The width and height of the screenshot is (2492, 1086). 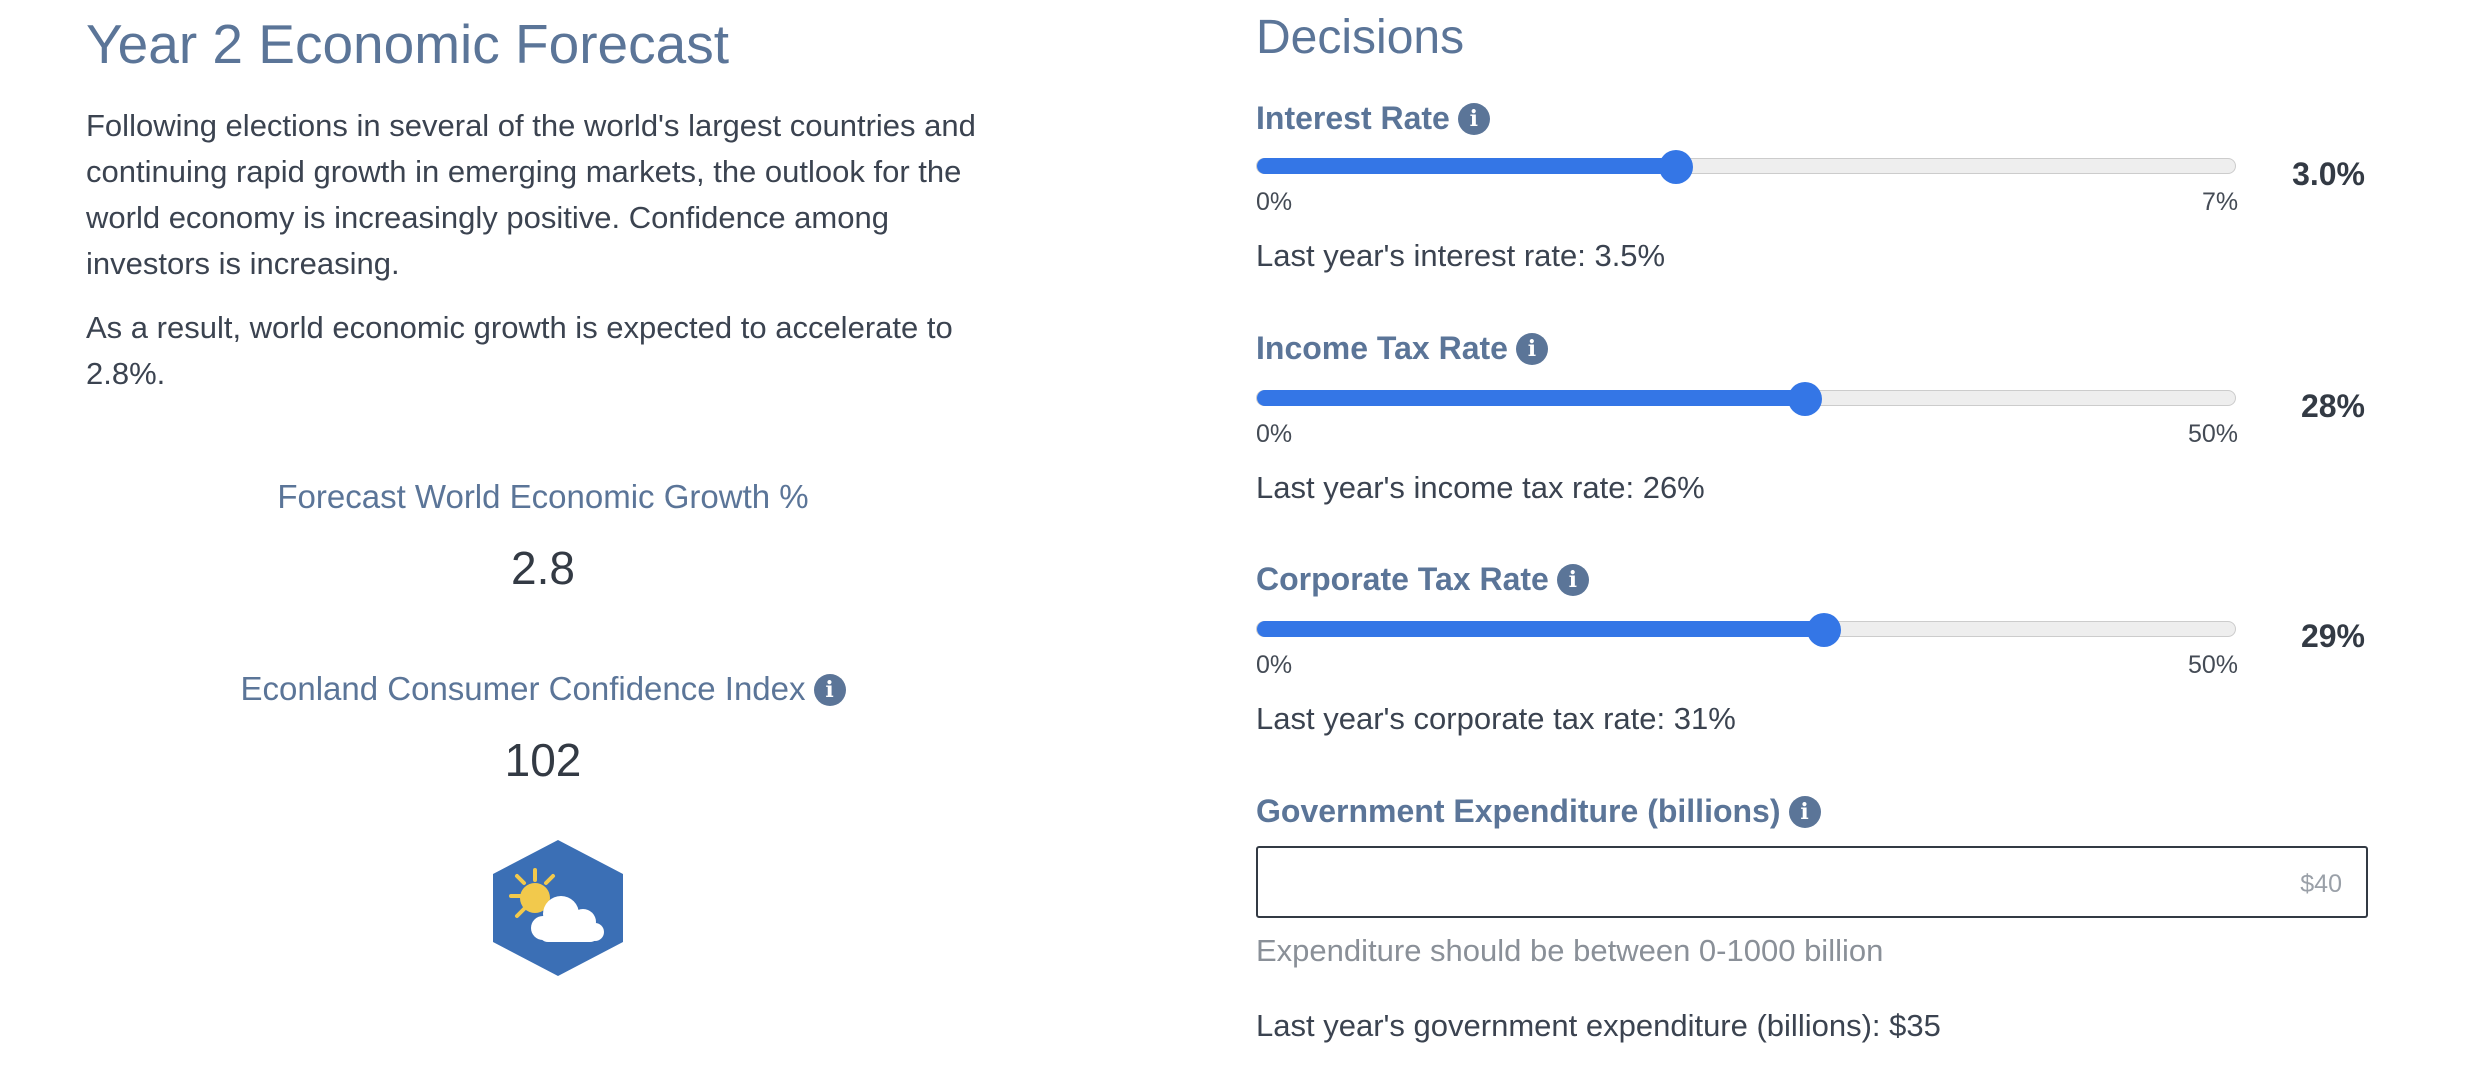 What do you see at coordinates (543, 496) in the screenshot?
I see `growth-label: Forecast World Economic Growth %` at bounding box center [543, 496].